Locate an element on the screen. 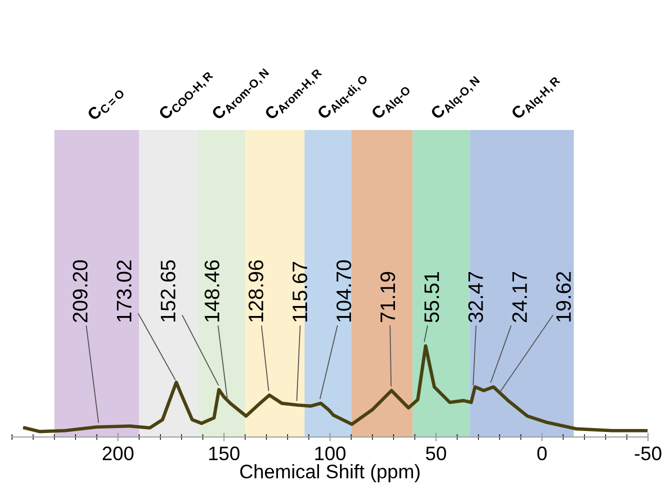 The image size is (666, 500). annotation: 115.67 is located at coordinates (300, 292).